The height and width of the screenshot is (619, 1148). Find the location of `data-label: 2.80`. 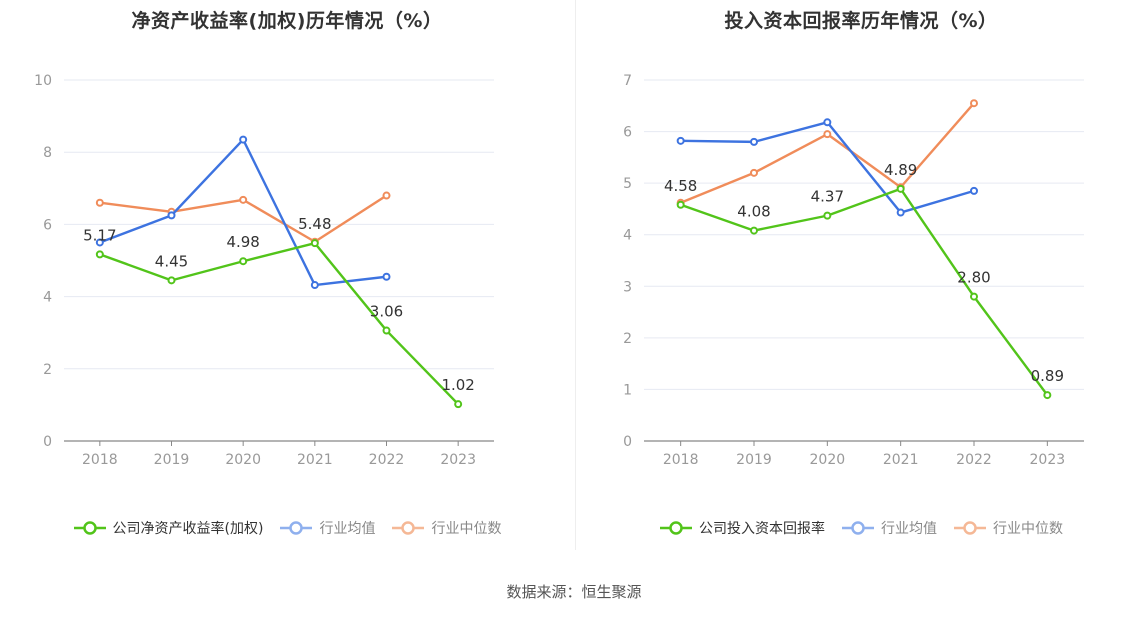

data-label: 2.80 is located at coordinates (973, 278).